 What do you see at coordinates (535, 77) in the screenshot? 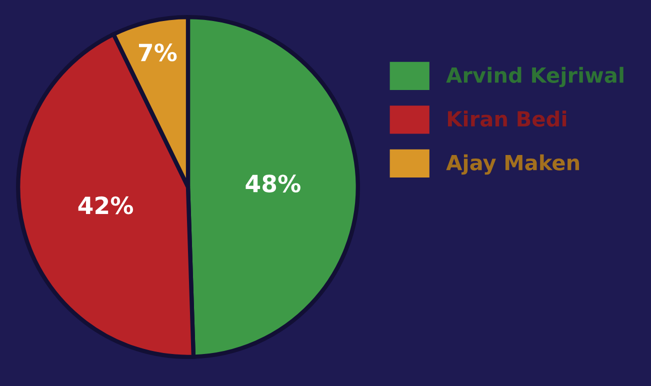
I see `legend-label: Arvind Kejriwal` at bounding box center [535, 77].